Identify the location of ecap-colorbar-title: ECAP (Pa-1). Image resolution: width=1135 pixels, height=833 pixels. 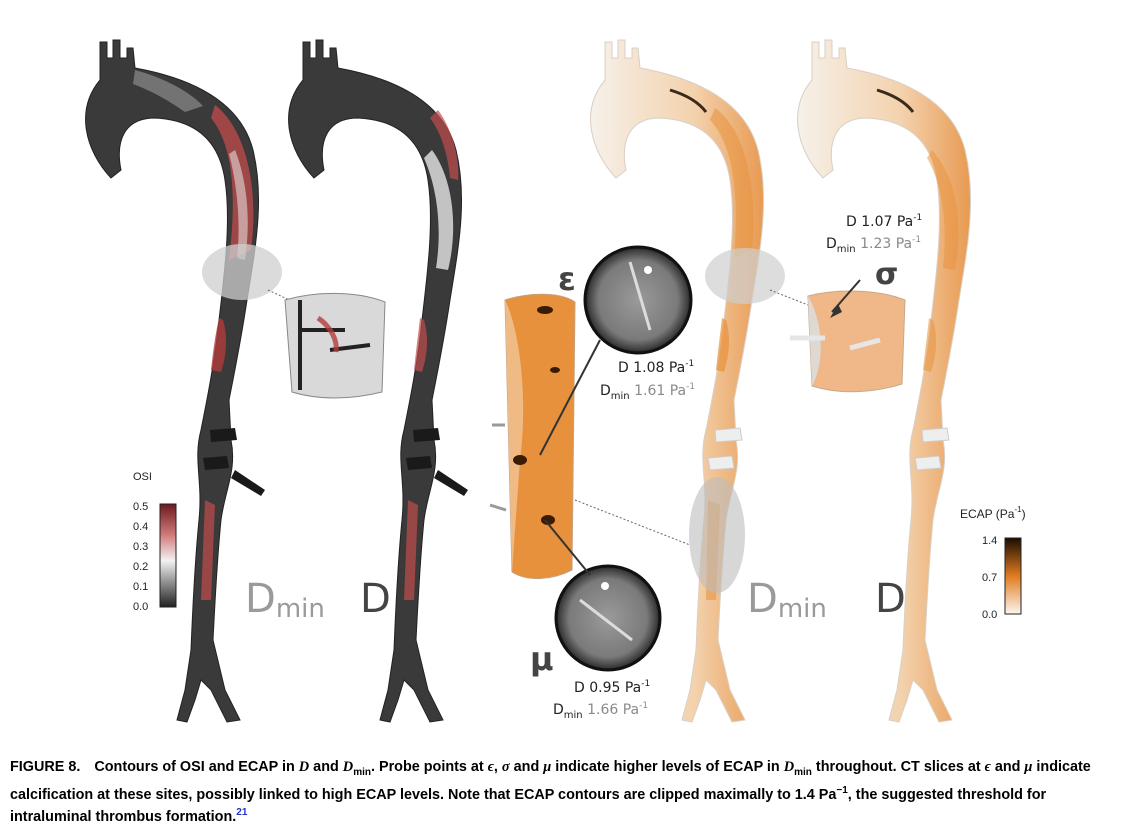
(993, 513).